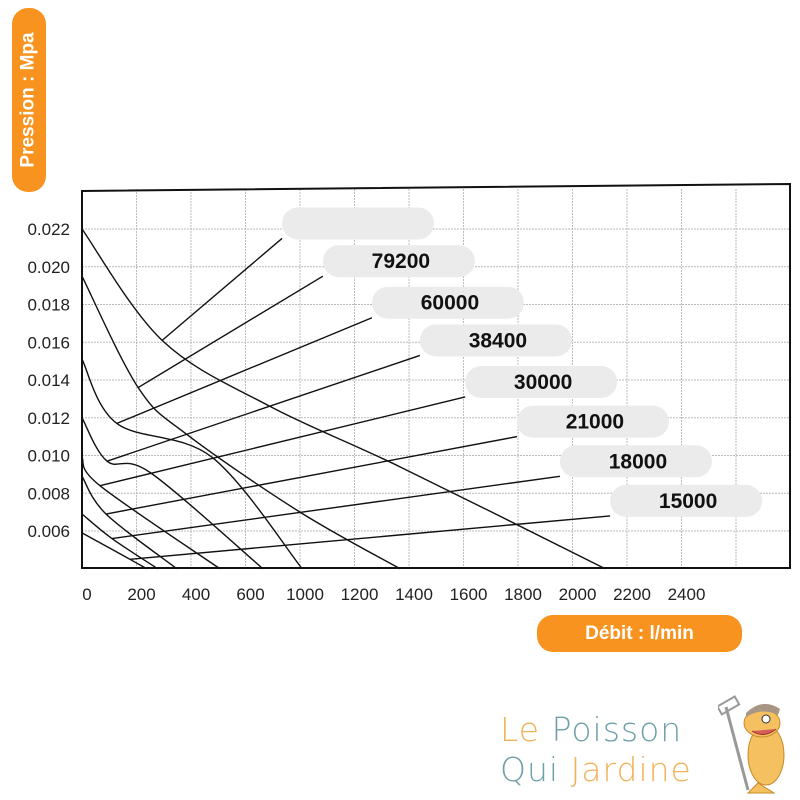 This screenshot has height=800, width=800. I want to click on x-tick-label: 600, so click(250, 594).